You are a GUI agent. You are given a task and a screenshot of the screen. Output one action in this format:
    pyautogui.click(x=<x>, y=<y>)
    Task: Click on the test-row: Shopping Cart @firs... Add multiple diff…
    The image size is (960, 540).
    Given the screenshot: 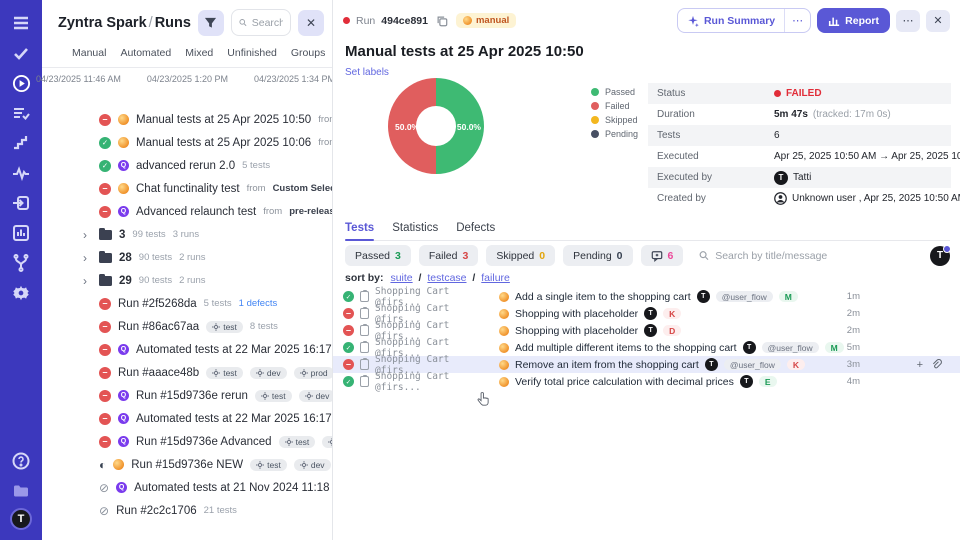 What is the action you would take?
    pyautogui.click(x=646, y=348)
    